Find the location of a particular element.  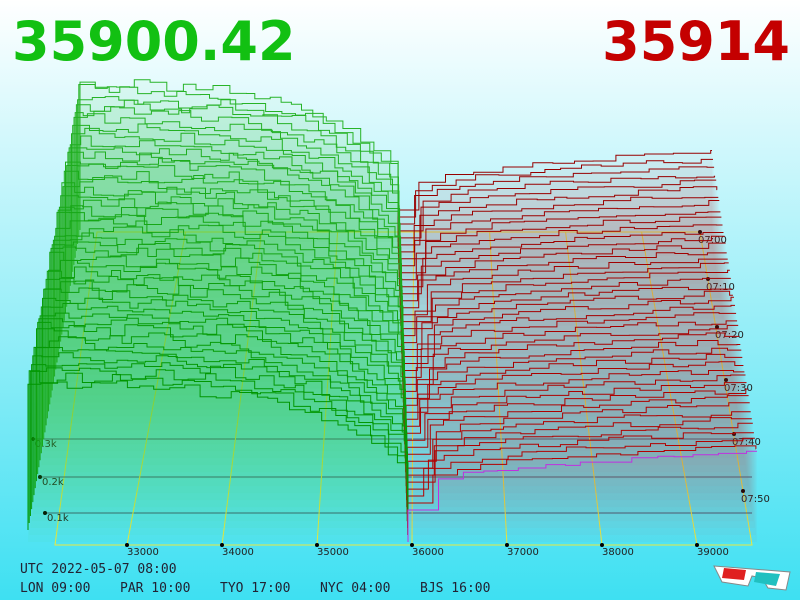

time-label: 07:00 is located at coordinates (712, 240).